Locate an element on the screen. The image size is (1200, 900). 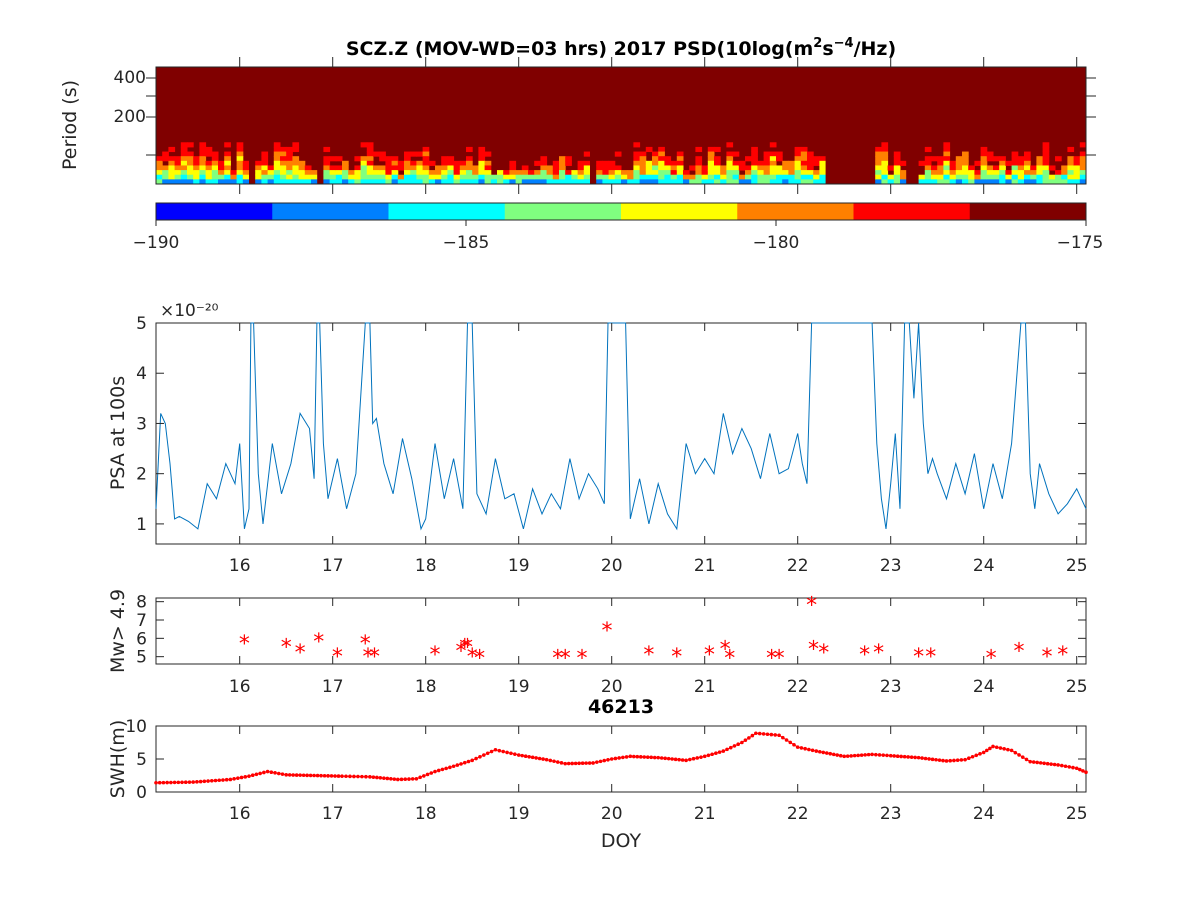
swh-xtick-label: 18 is located at coordinates (426, 814).